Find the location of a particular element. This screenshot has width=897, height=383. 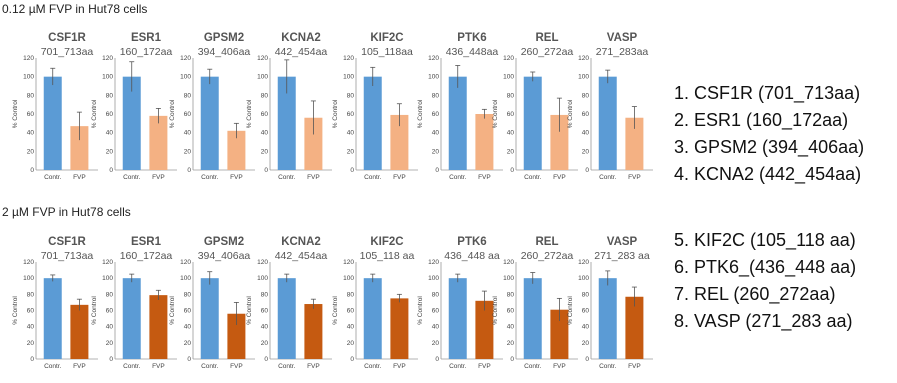

panel-subtitle: 394_406aa is located at coordinates (224, 52).